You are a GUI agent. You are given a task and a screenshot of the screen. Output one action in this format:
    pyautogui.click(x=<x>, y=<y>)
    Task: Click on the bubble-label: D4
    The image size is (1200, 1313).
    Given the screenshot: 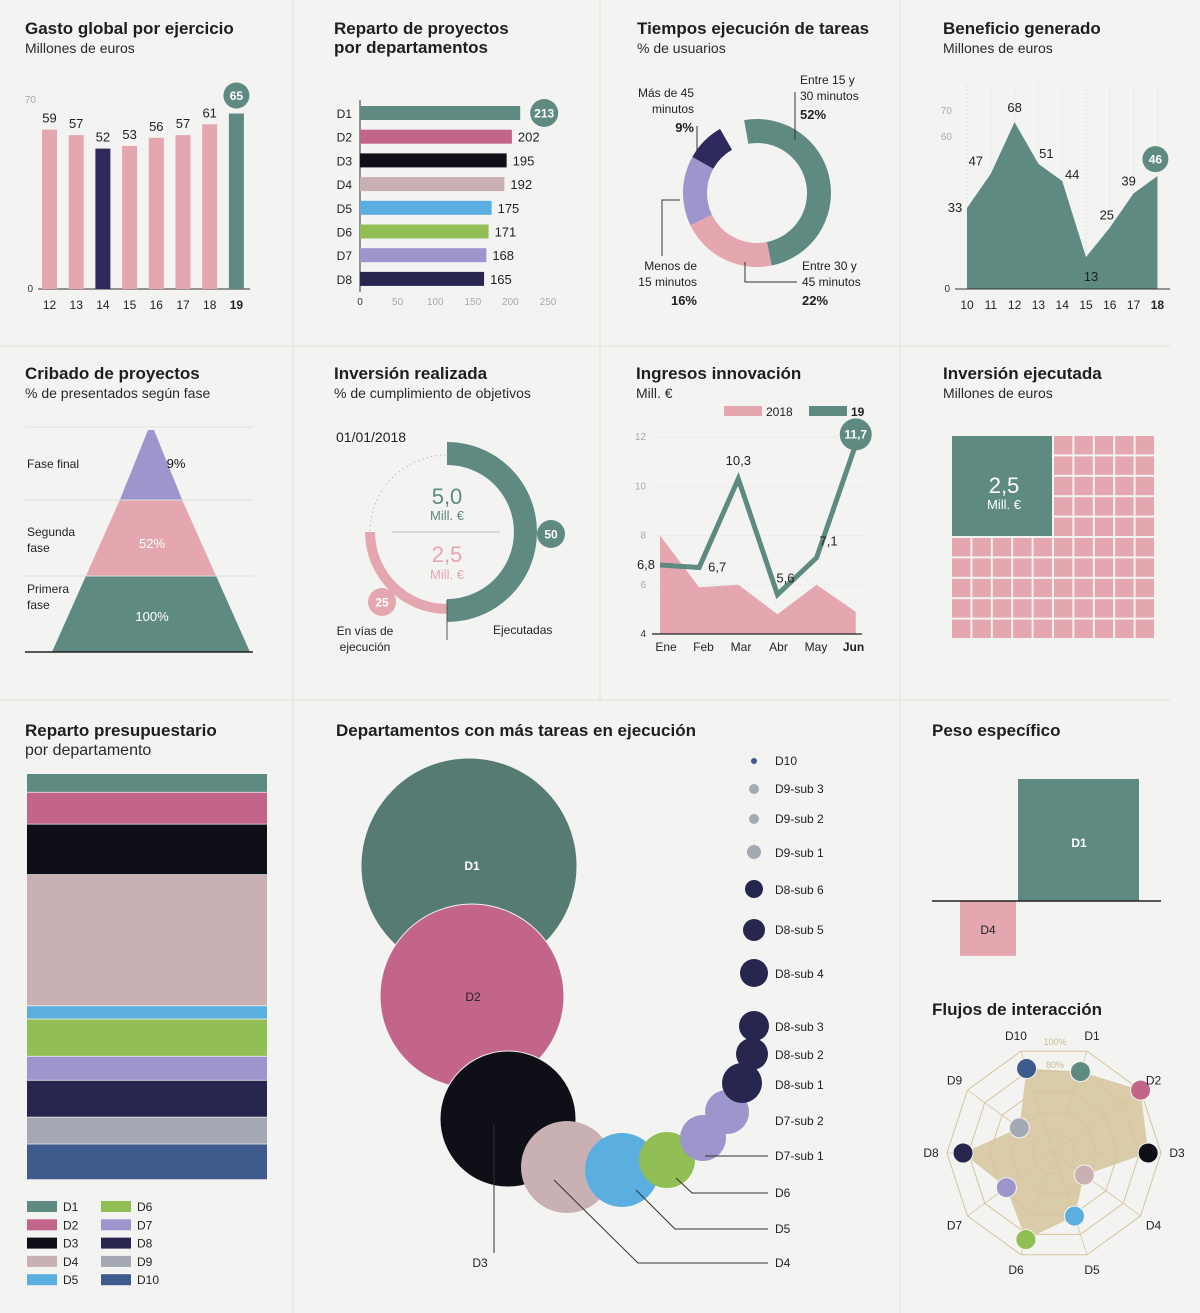 What is the action you would take?
    pyautogui.click(x=783, y=1263)
    